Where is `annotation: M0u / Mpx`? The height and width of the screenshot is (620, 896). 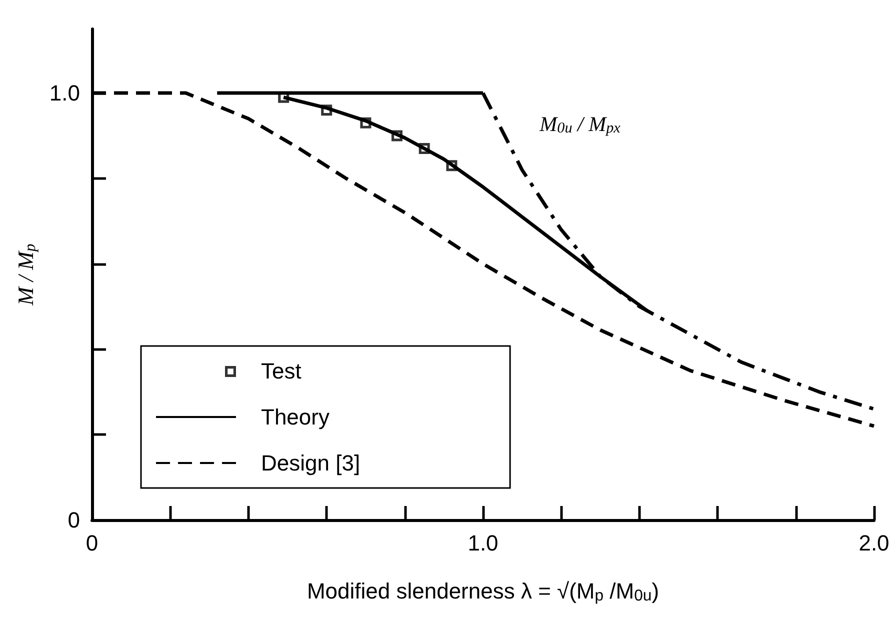
annotation: M0u / Mpx is located at coordinates (579, 124).